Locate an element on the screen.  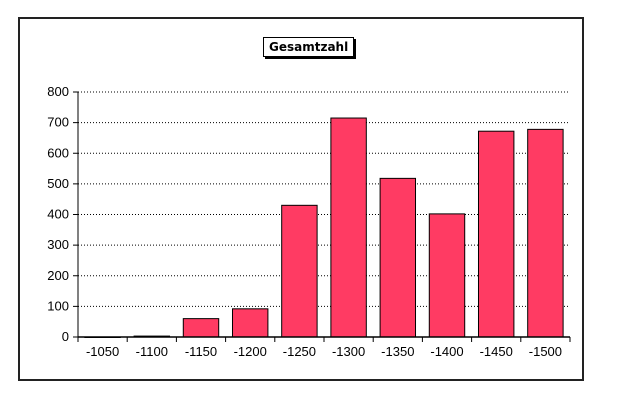
y-tick-label: 600 is located at coordinates (58, 152).